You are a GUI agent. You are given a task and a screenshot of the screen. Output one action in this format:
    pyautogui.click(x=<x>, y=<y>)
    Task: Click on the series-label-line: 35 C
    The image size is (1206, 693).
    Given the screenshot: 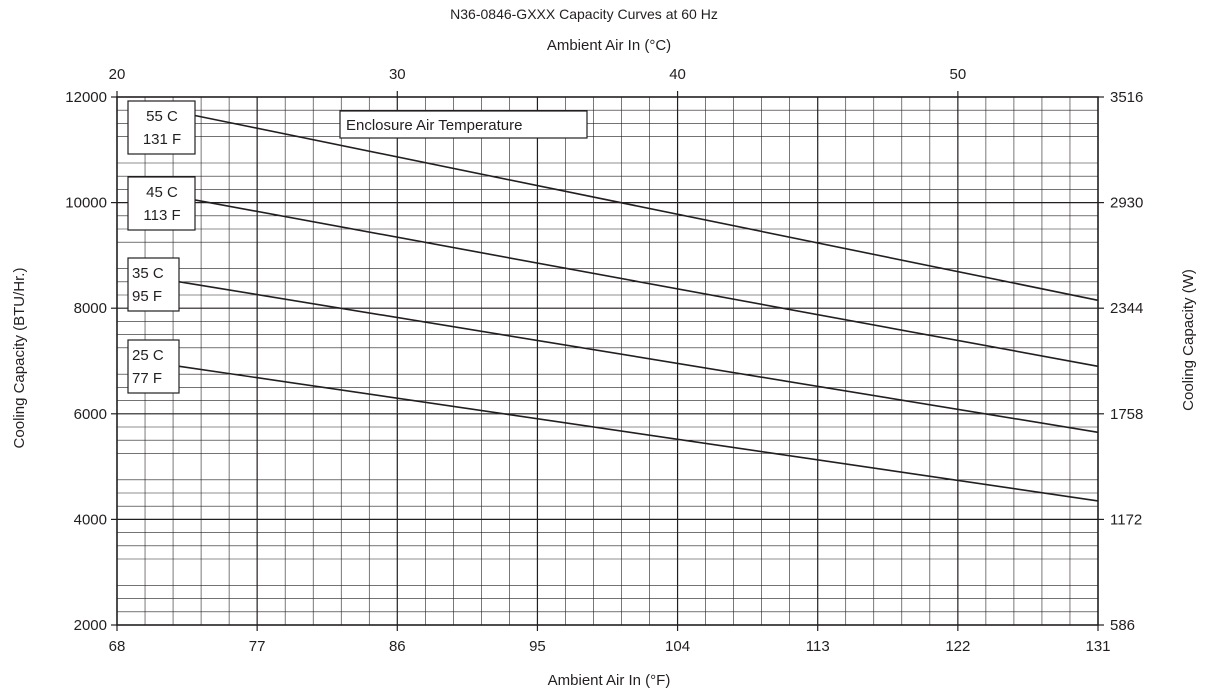 What is the action you would take?
    pyautogui.click(x=148, y=273)
    